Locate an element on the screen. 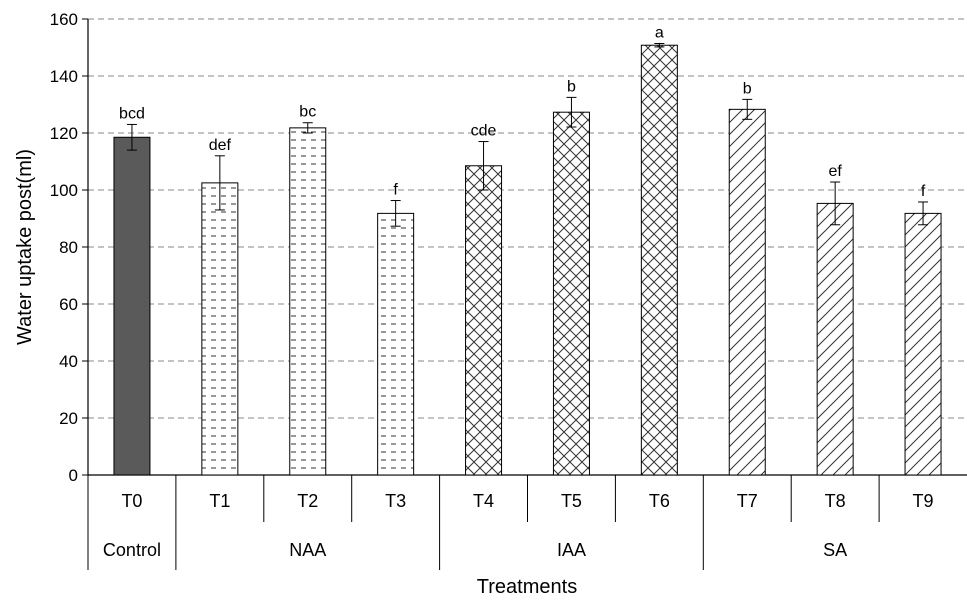 This screenshot has height=601, width=967. y-tick-label: 20 is located at coordinates (68, 418).